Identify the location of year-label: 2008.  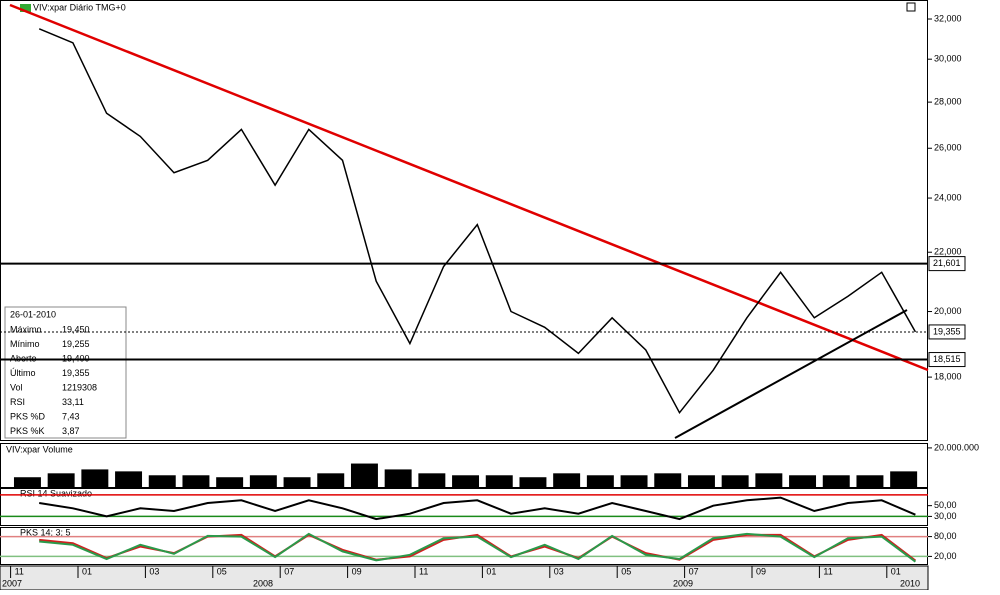
(263, 583).